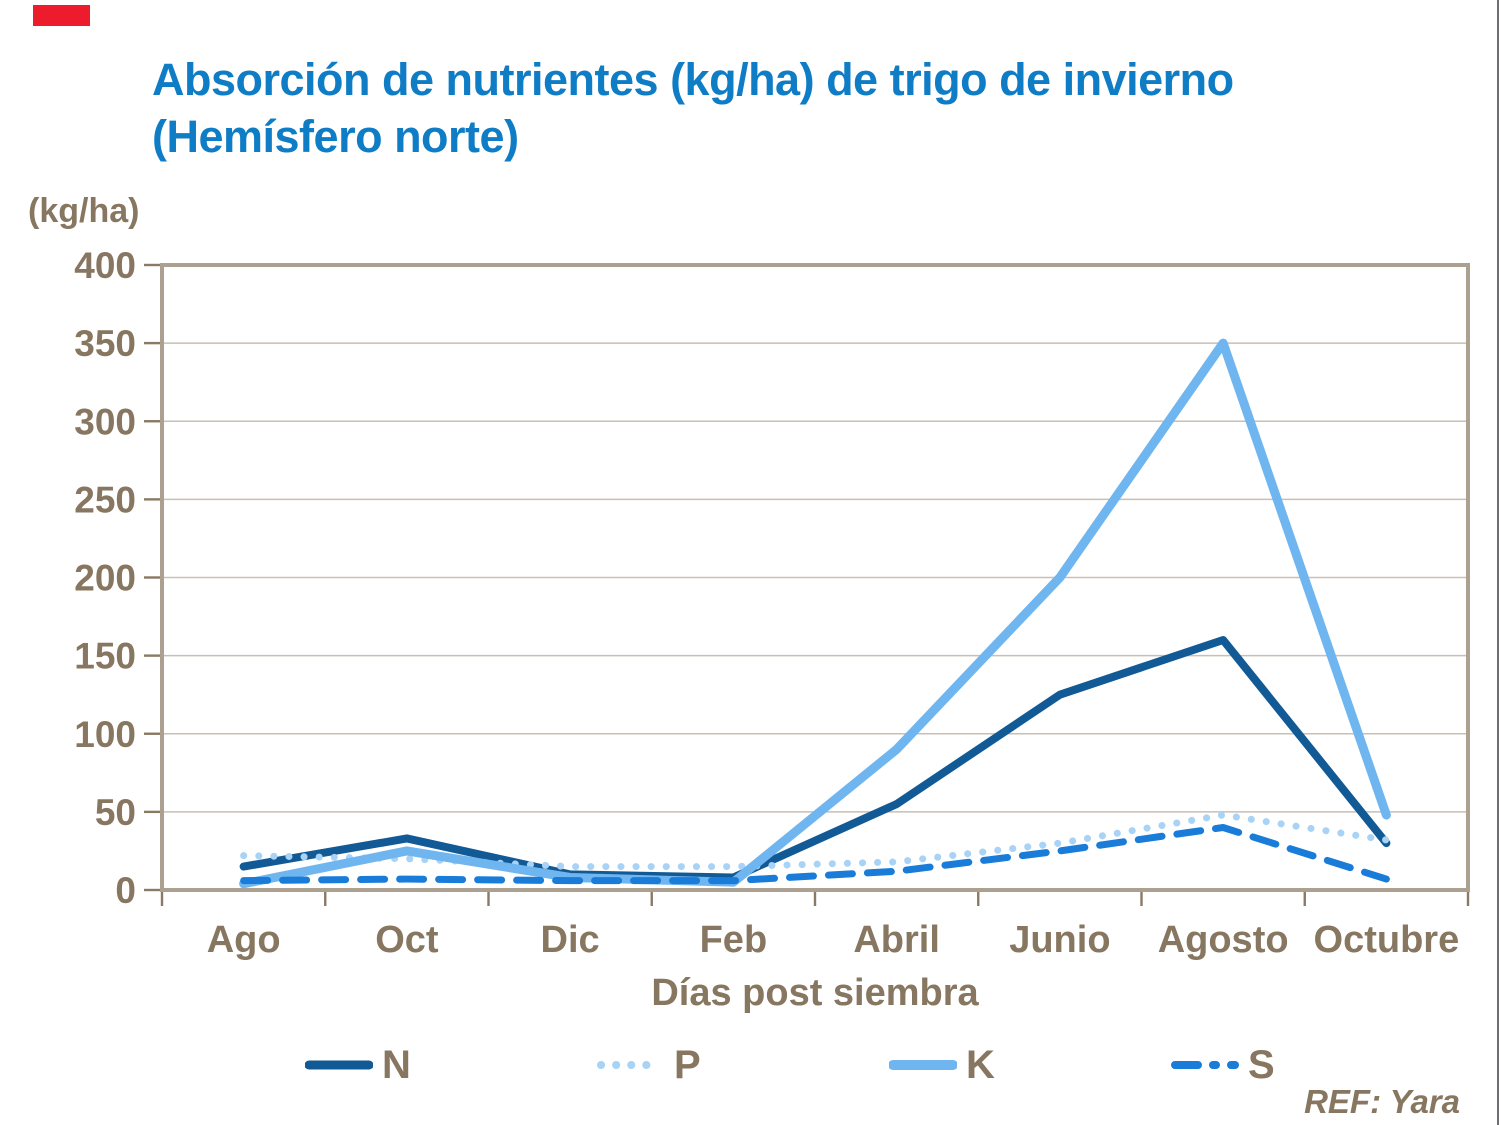 This screenshot has height=1125, width=1501. What do you see at coordinates (734, 940) in the screenshot?
I see `x-tick-label: Feb` at bounding box center [734, 940].